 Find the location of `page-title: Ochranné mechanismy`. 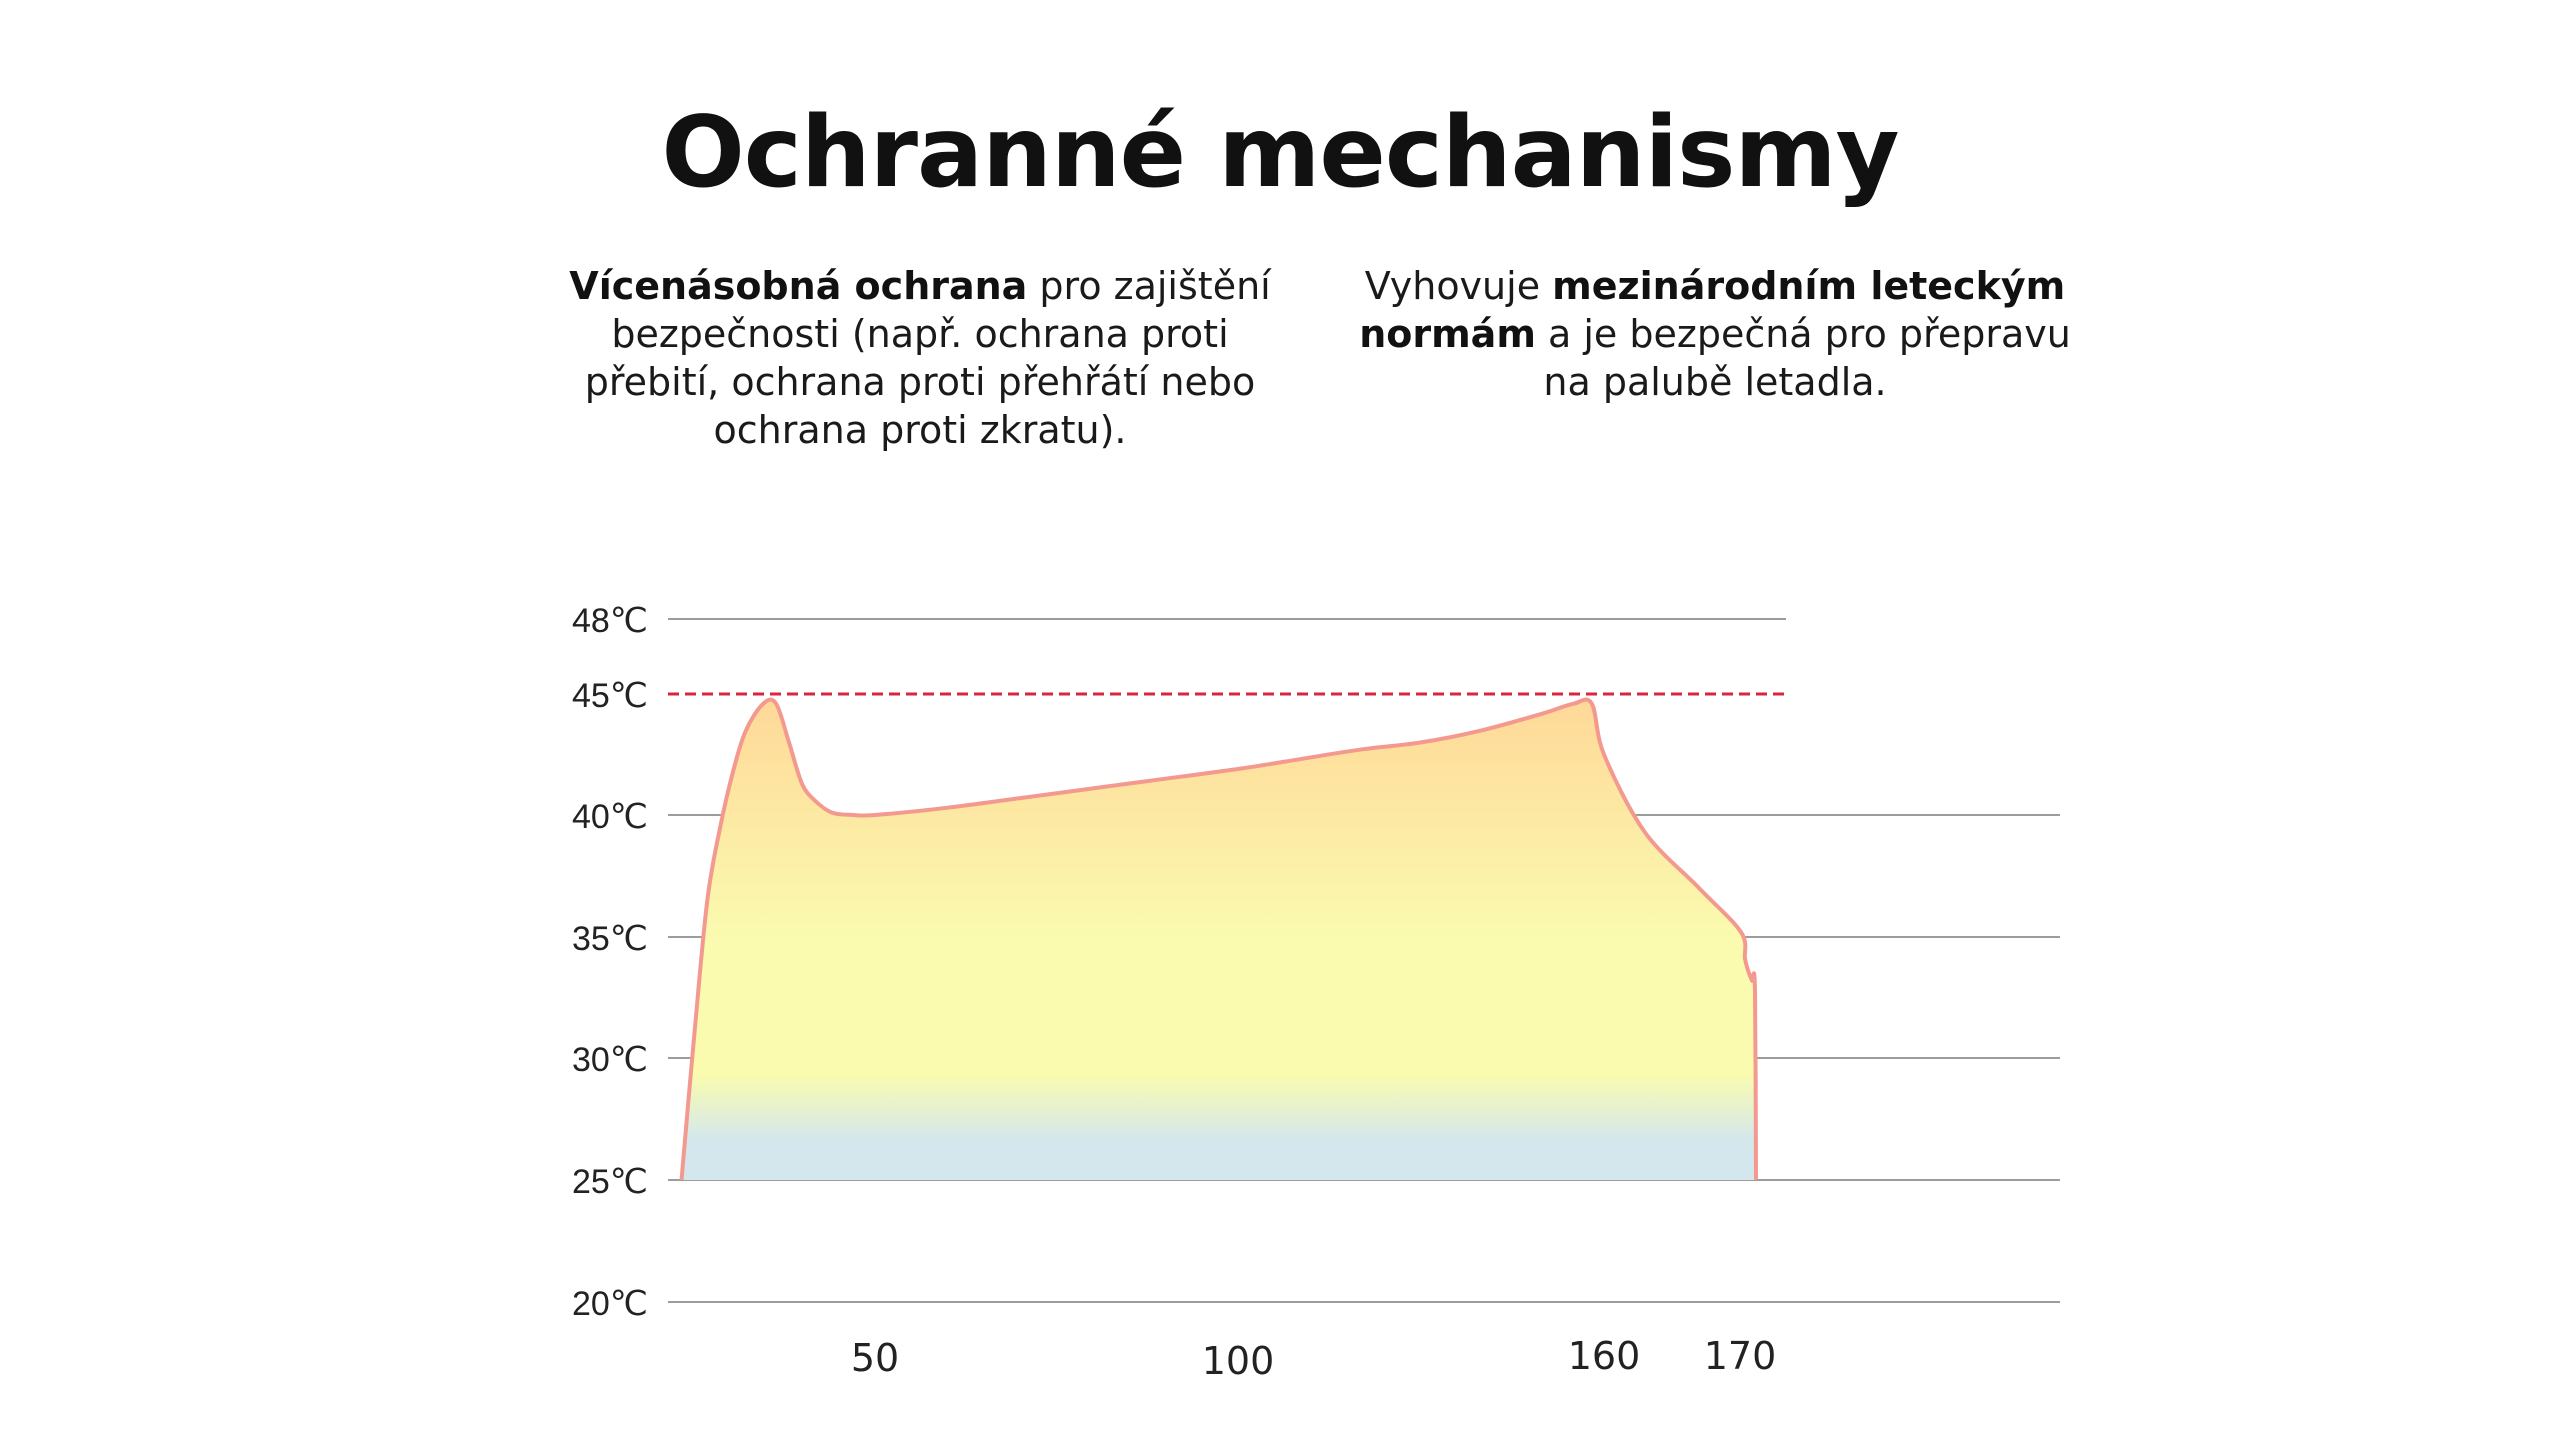

page-title: Ochranné mechanismy is located at coordinates (1280, 153).